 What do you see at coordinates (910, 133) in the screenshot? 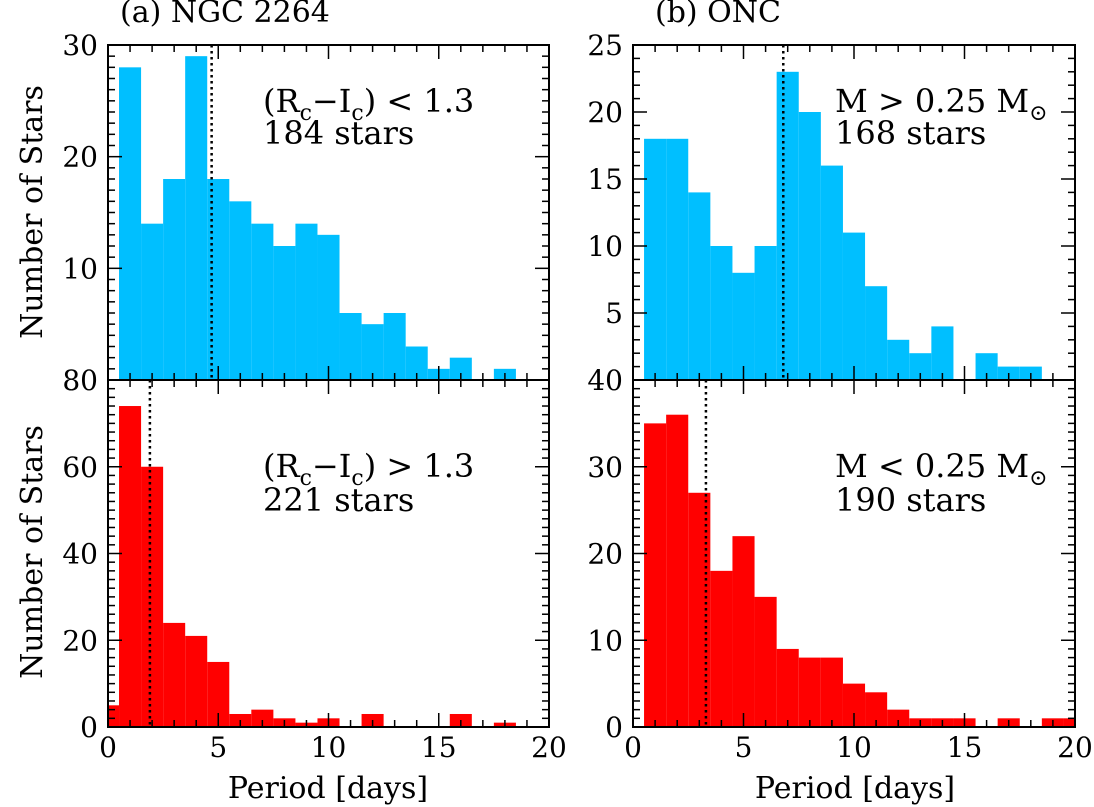
I see `panel-star-count: 168 stars` at bounding box center [910, 133].